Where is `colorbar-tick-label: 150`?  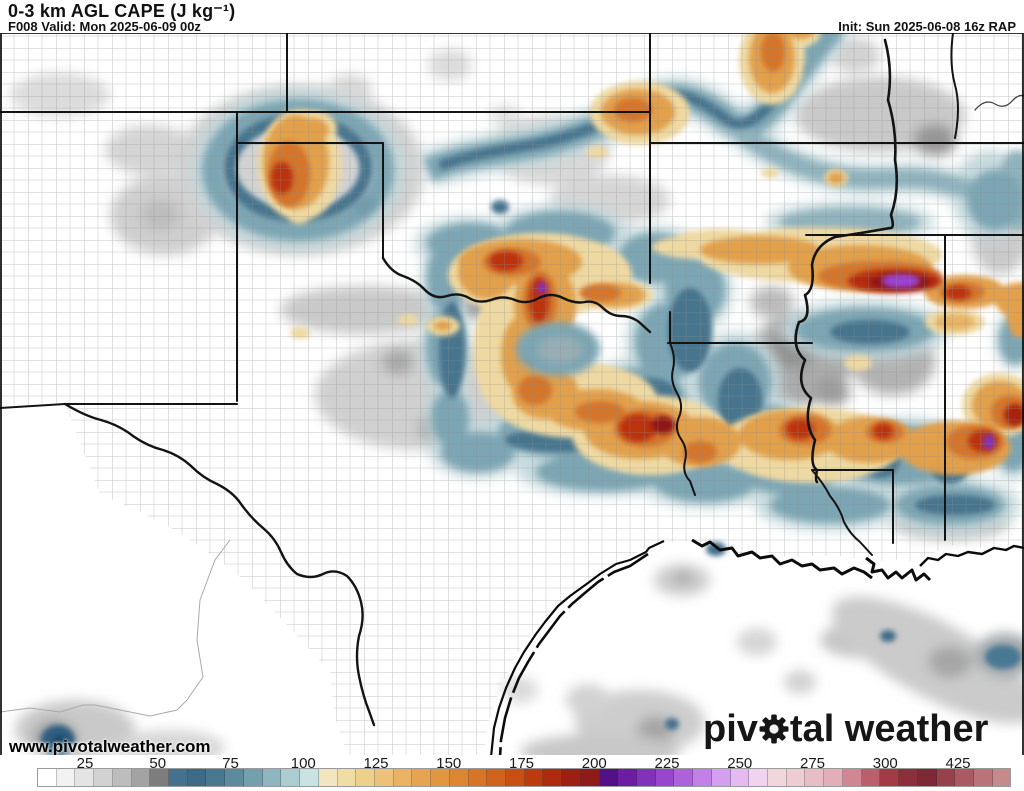 colorbar-tick-label: 150 is located at coordinates (449, 763).